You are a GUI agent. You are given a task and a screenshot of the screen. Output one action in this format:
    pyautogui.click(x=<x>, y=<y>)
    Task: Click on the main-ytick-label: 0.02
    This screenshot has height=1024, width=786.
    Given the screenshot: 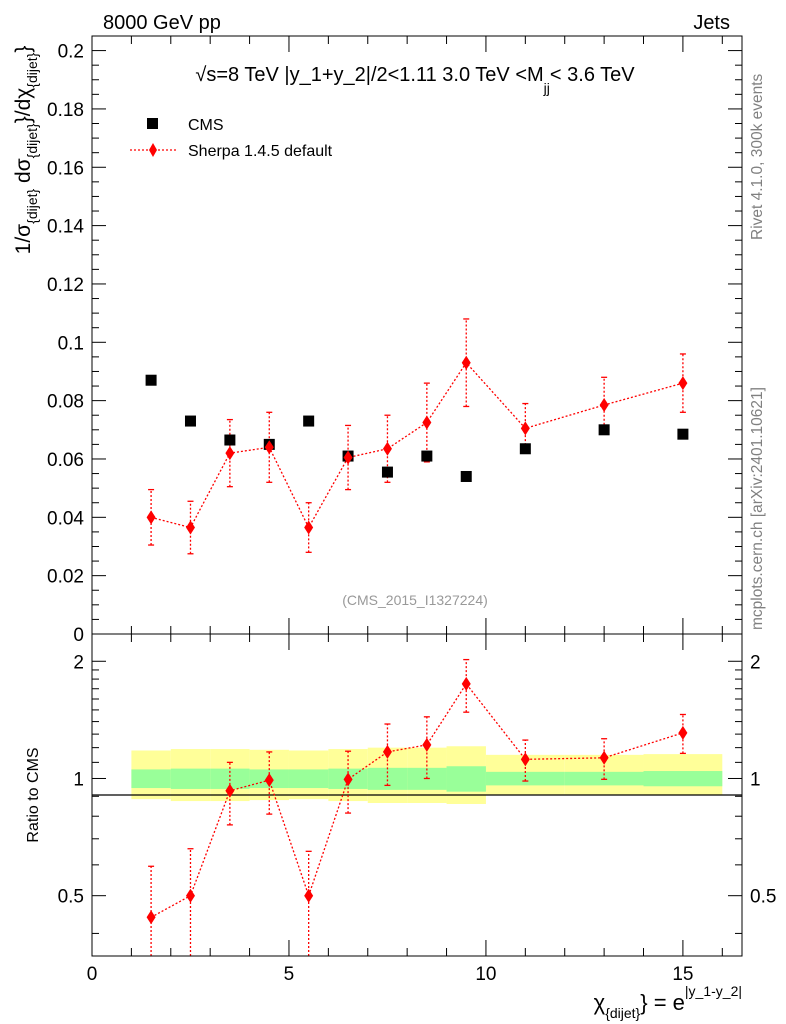 What is the action you would take?
    pyautogui.click(x=65, y=577)
    